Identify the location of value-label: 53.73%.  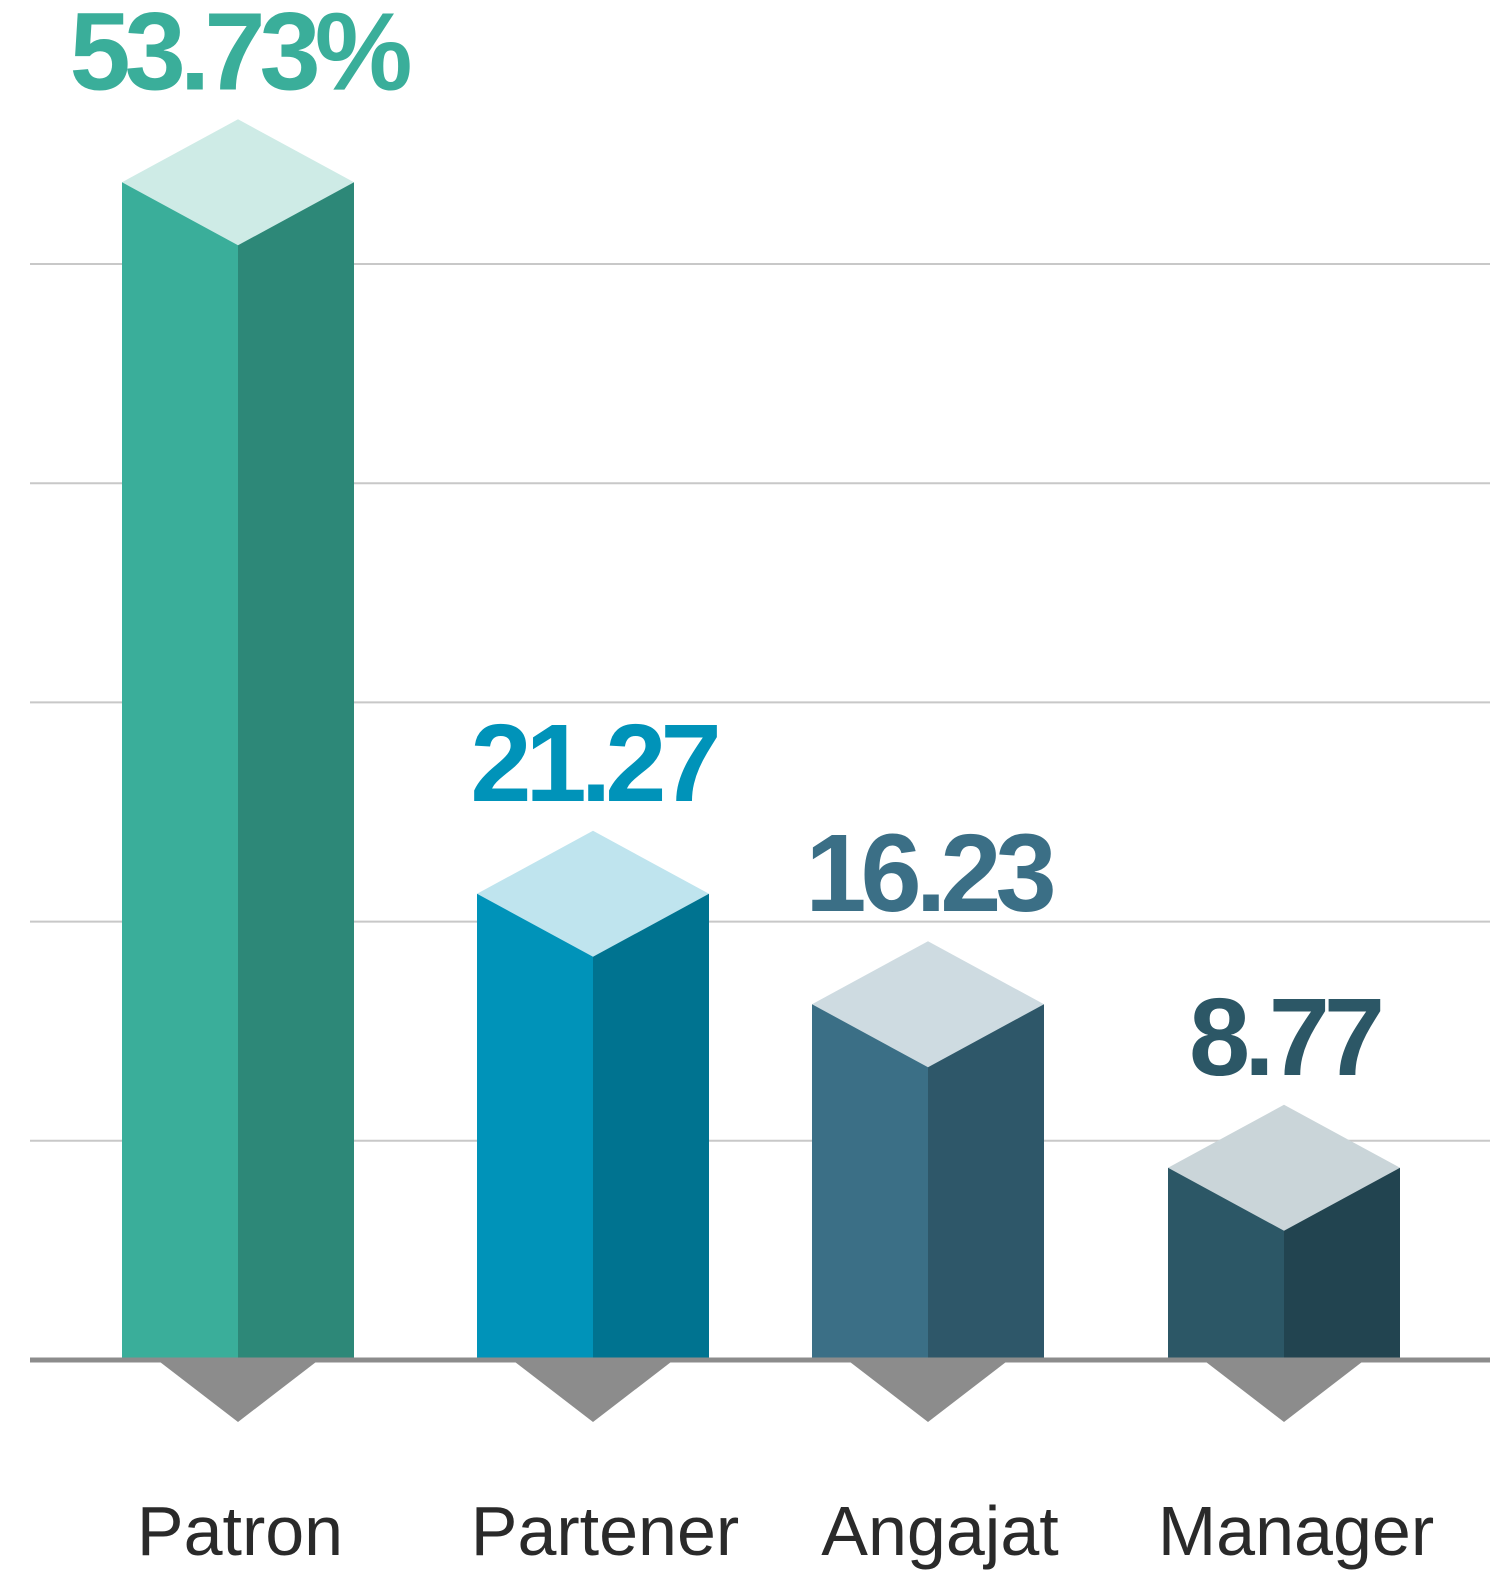
(239, 56).